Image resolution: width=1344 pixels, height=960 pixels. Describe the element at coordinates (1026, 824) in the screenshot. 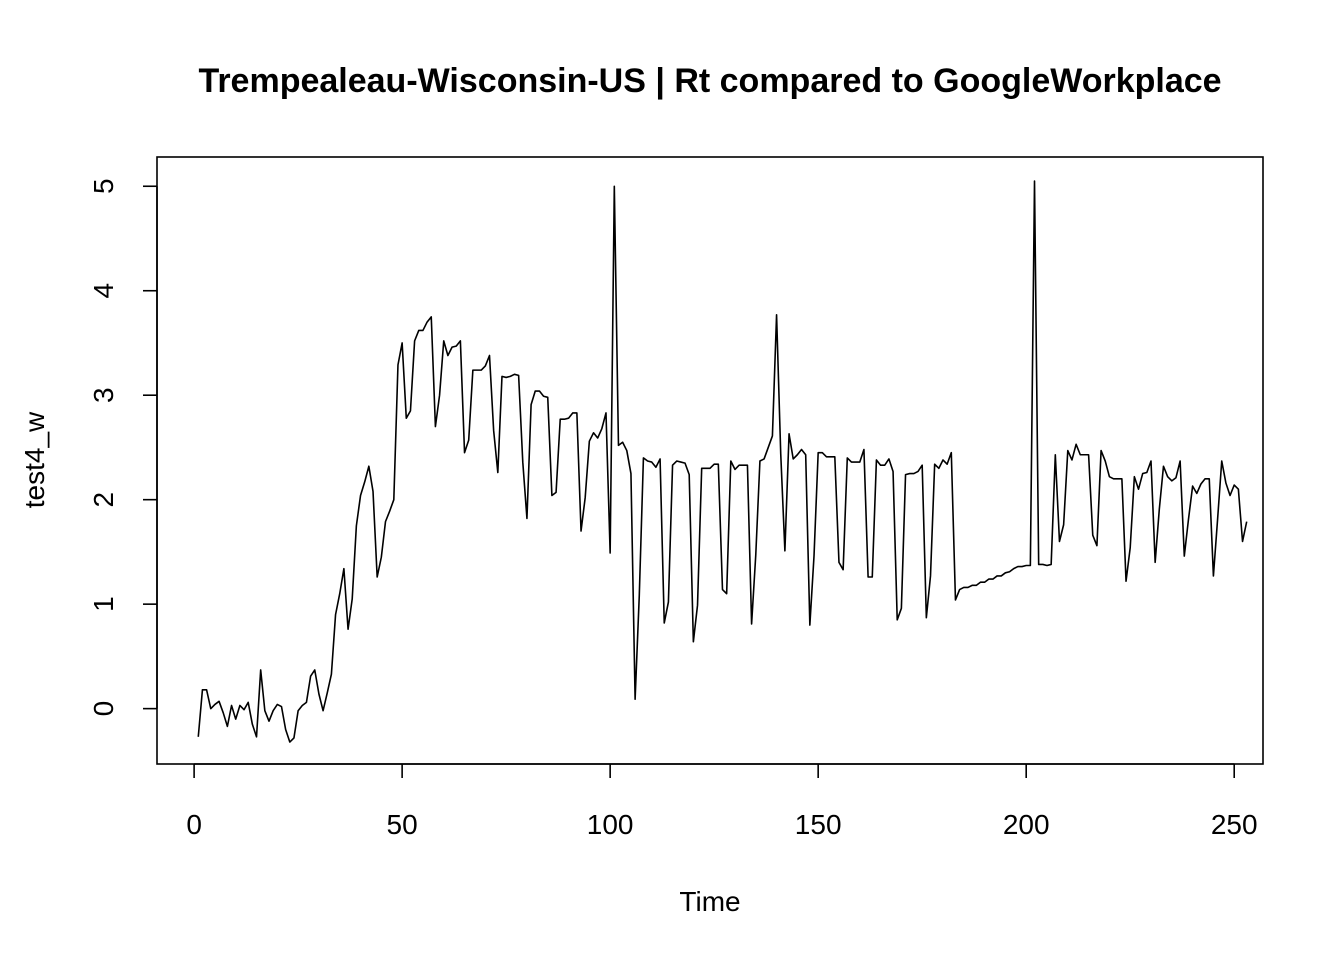

I see `x-tick-label: 200` at that location.